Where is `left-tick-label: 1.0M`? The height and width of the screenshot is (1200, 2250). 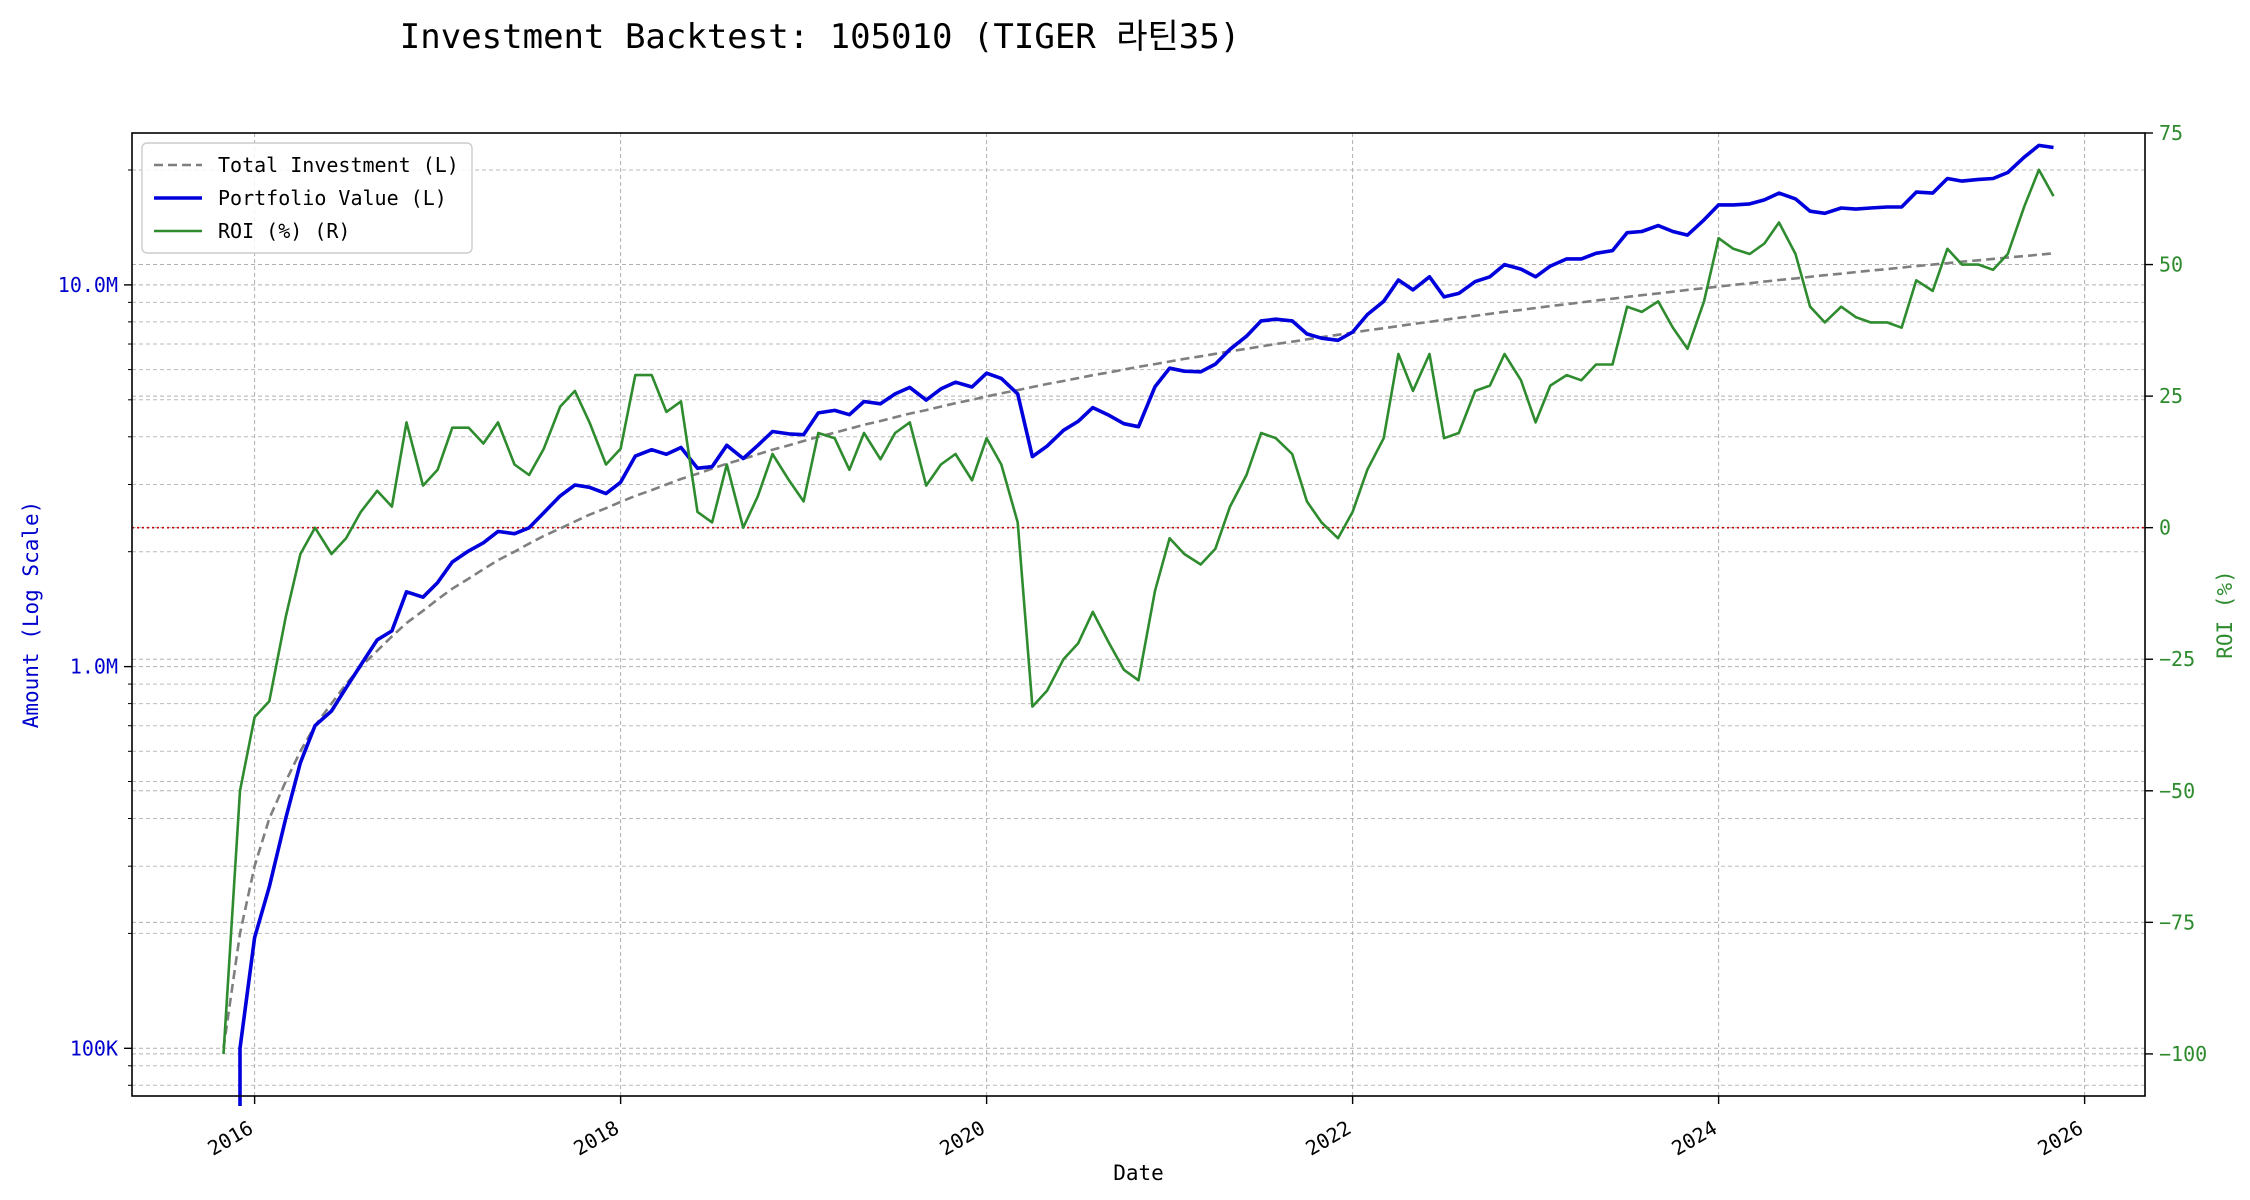 left-tick-label: 1.0M is located at coordinates (94, 667).